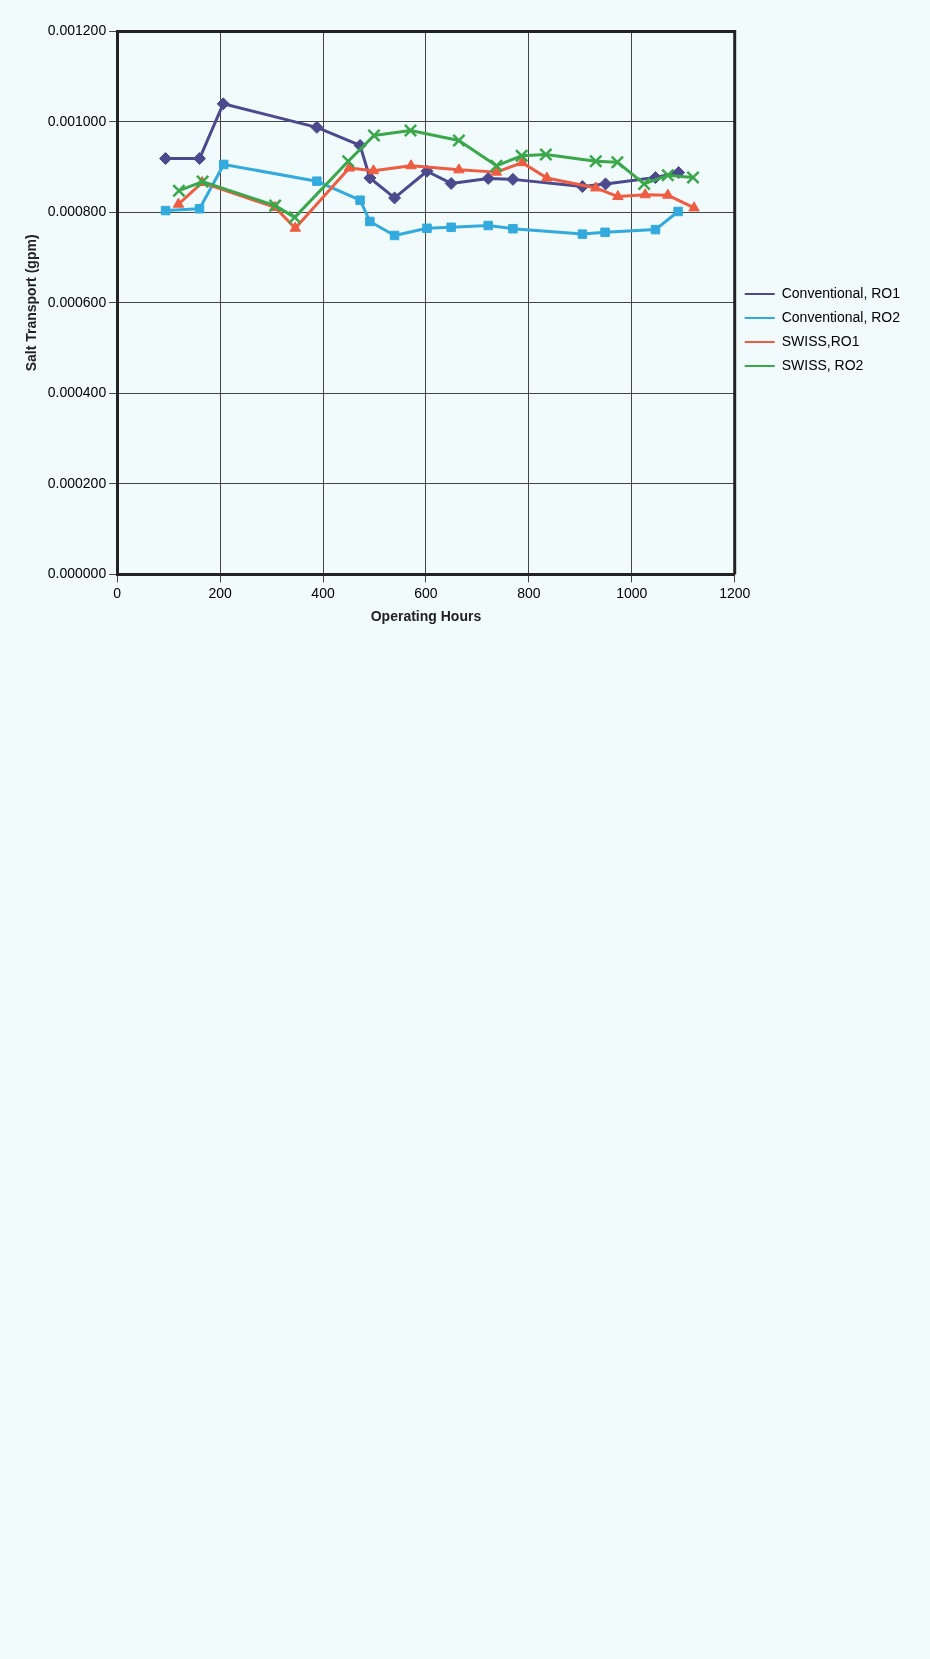 This screenshot has height=1659, width=930. Describe the element at coordinates (426, 592) in the screenshot. I see `x-tick-label: 600` at that location.